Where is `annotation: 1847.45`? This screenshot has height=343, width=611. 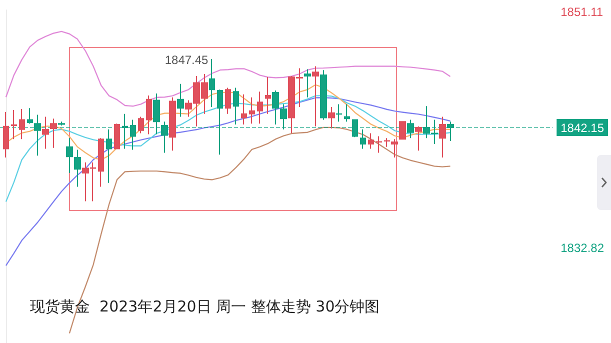
annotation: 1847.45 is located at coordinates (186, 60).